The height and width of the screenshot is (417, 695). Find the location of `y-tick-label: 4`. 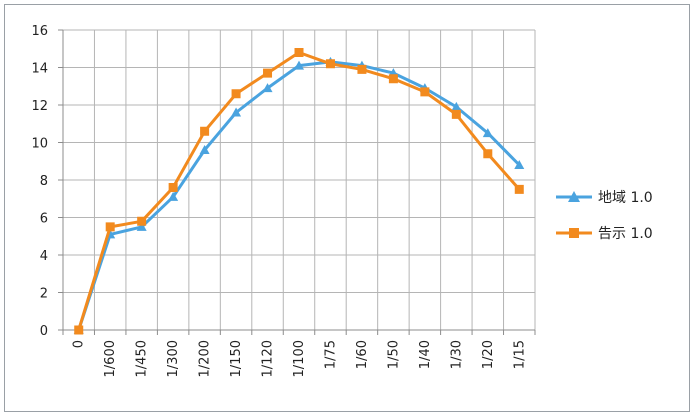

y-tick-label: 4 is located at coordinates (44, 256).